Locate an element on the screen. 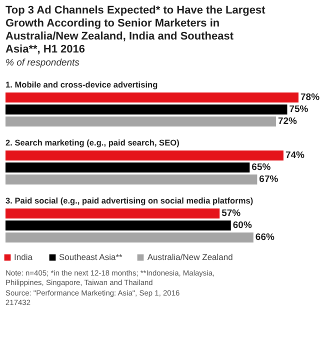 The image size is (325, 342). data-label: 75% is located at coordinates (299, 109).